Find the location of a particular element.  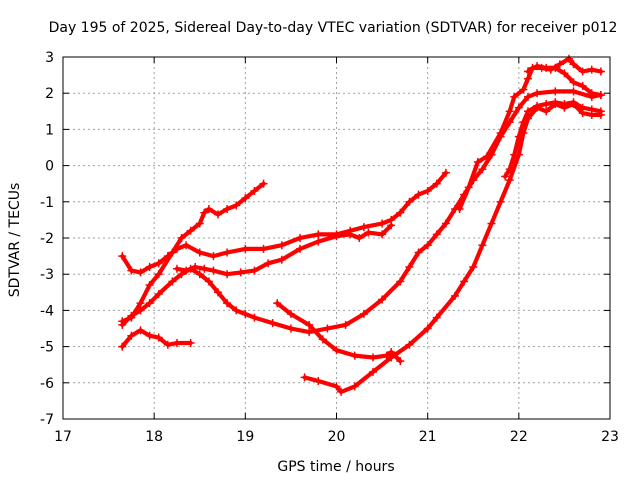

y-tick-label: 0 is located at coordinates (49, 167).